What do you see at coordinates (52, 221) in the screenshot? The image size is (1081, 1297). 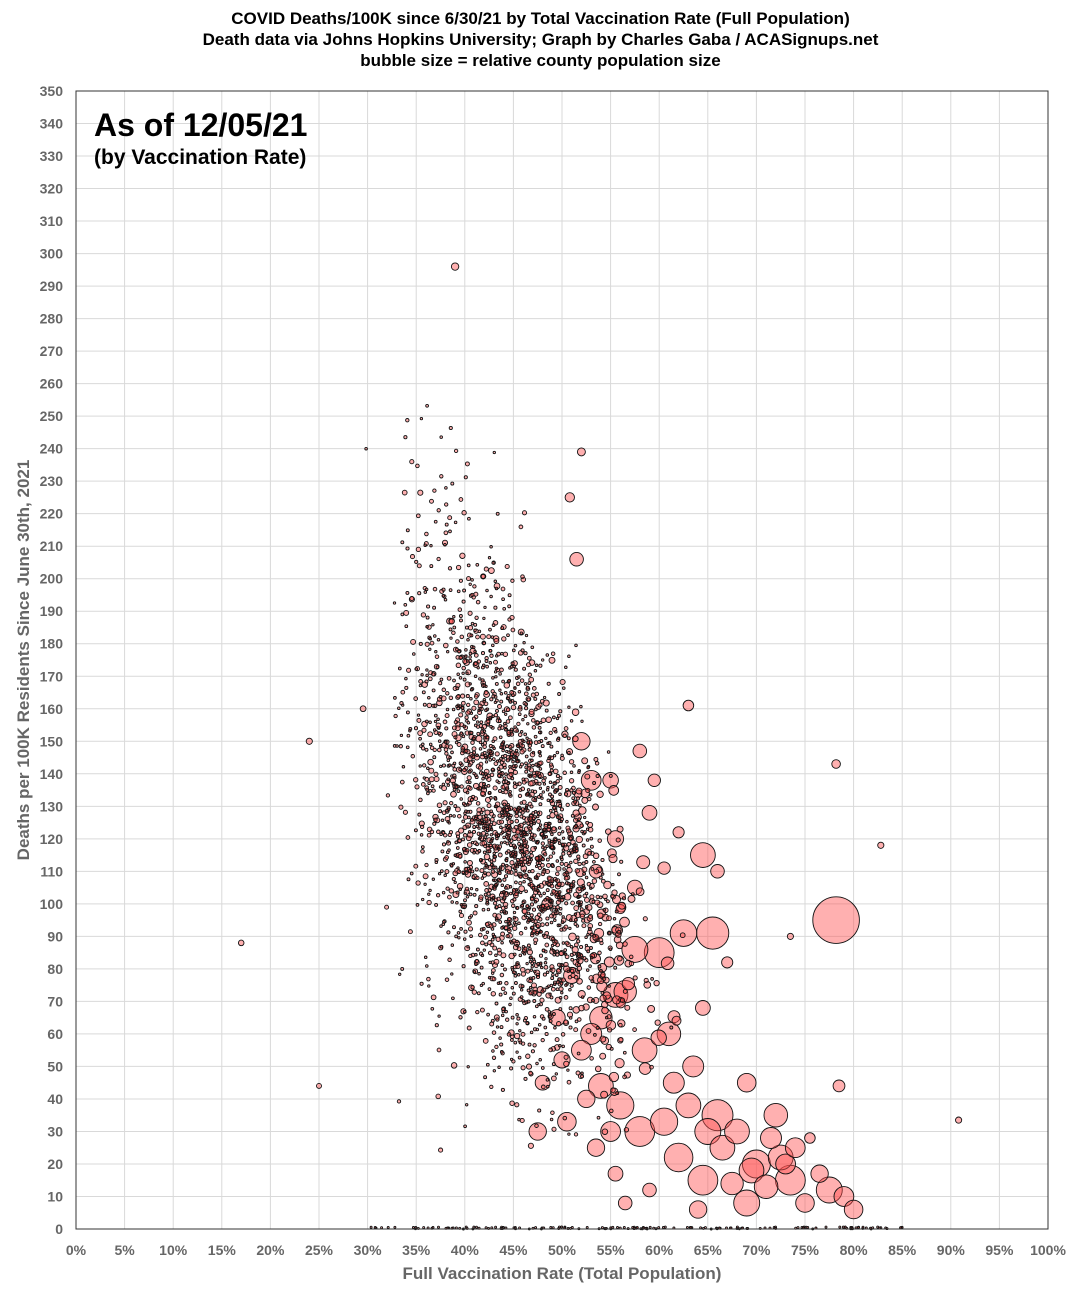 I see `y-tick-label: 310` at bounding box center [52, 221].